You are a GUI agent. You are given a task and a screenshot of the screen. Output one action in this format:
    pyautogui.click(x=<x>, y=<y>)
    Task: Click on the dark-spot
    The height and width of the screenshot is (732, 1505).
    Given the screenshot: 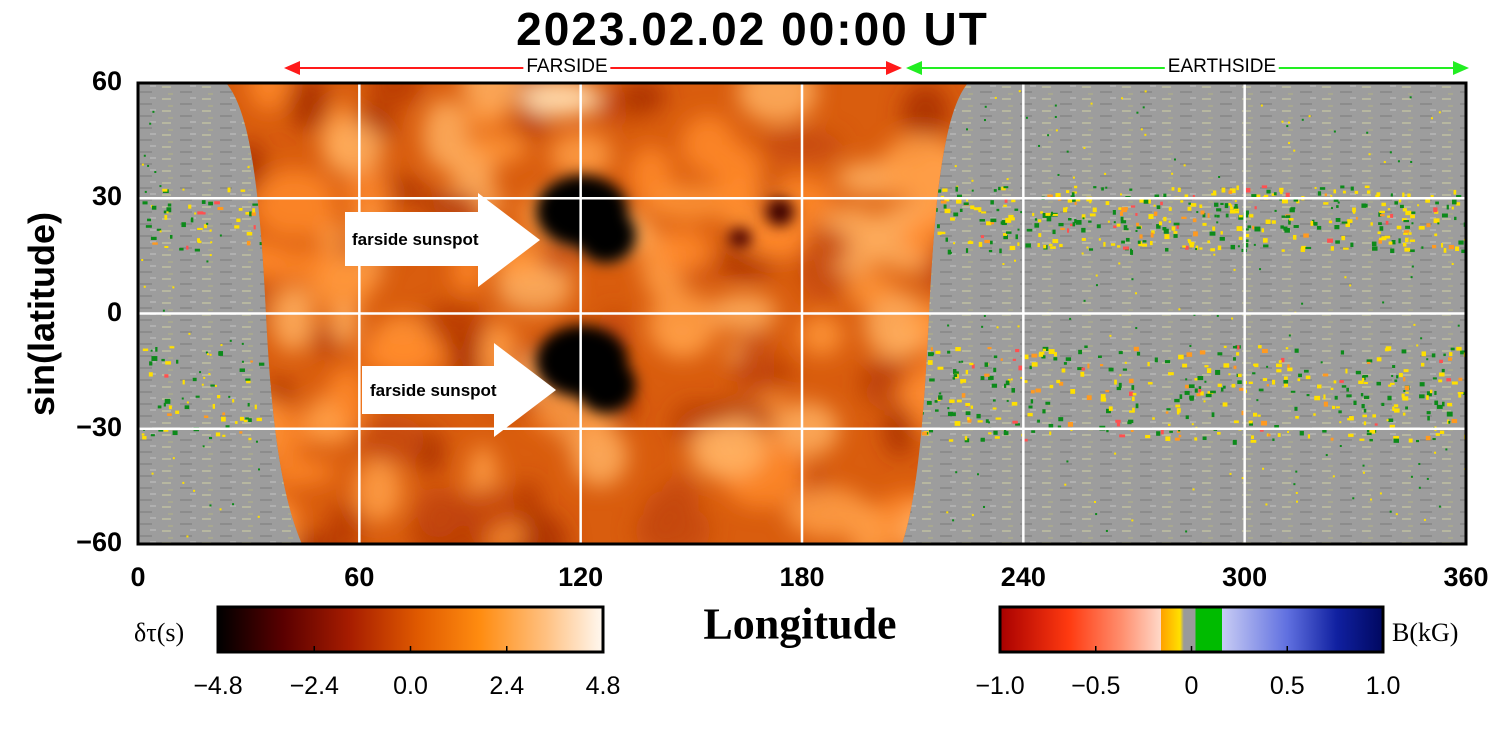 What is the action you would take?
    pyautogui.click(x=740, y=238)
    